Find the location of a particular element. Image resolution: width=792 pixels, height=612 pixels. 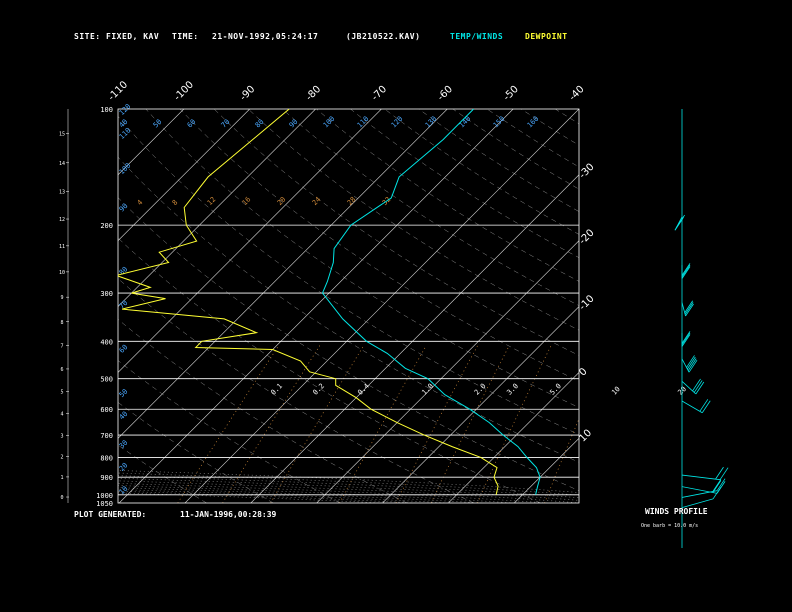

site-value: FIXED, KAV is located at coordinates (133, 36).